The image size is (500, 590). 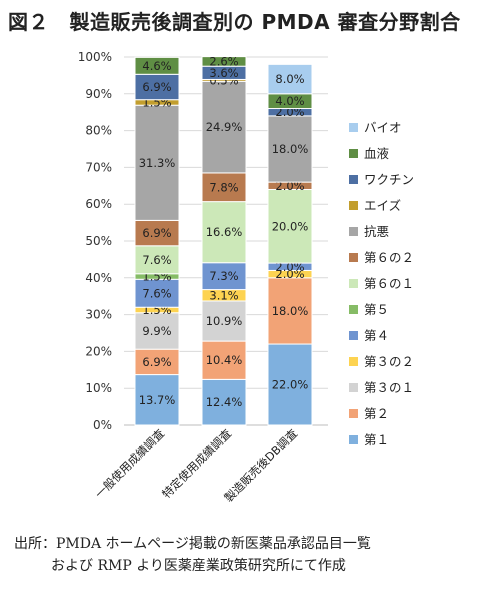 What do you see at coordinates (98, 278) in the screenshot?
I see `y-tick-label: 40%` at bounding box center [98, 278].